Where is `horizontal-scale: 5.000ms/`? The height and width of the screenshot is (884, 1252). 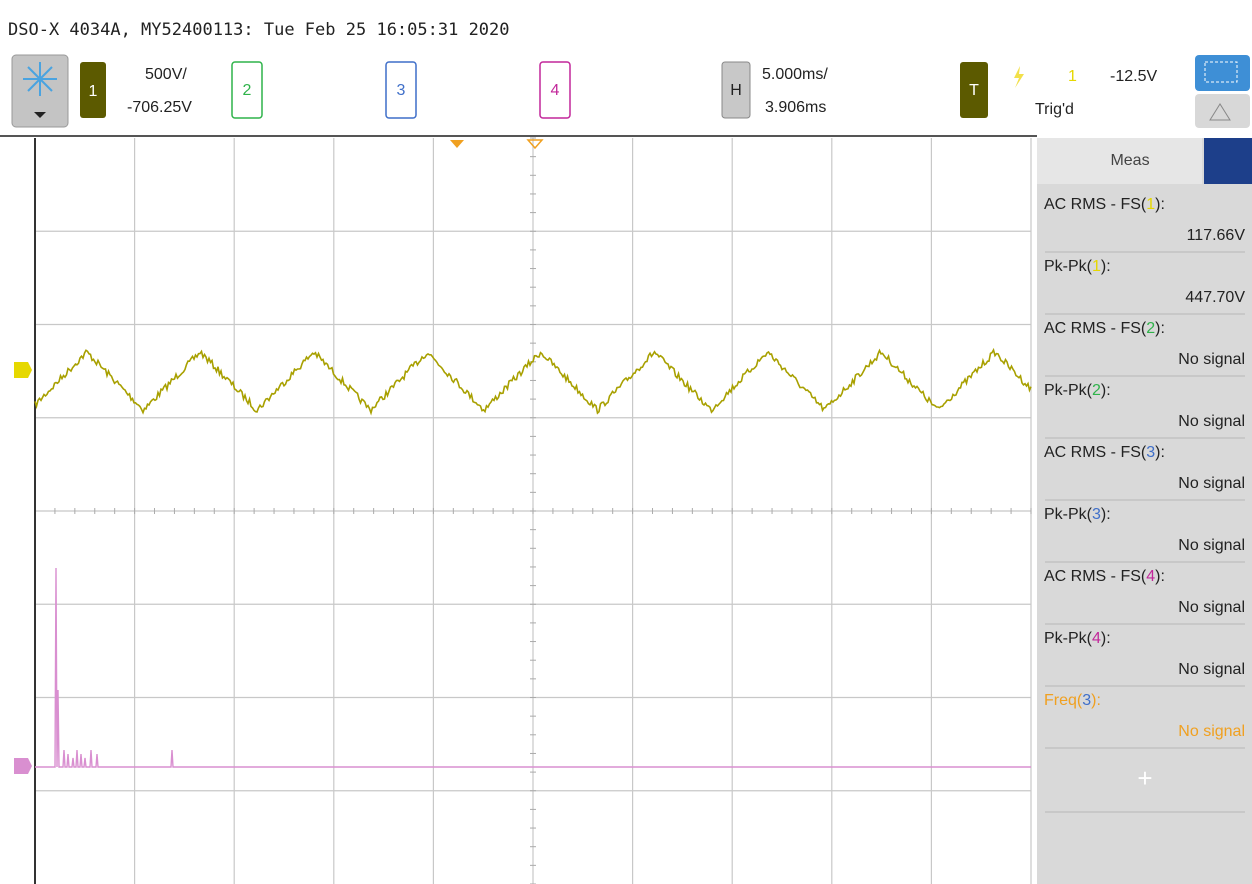
horizontal-scale: 5.000ms/ is located at coordinates (795, 74).